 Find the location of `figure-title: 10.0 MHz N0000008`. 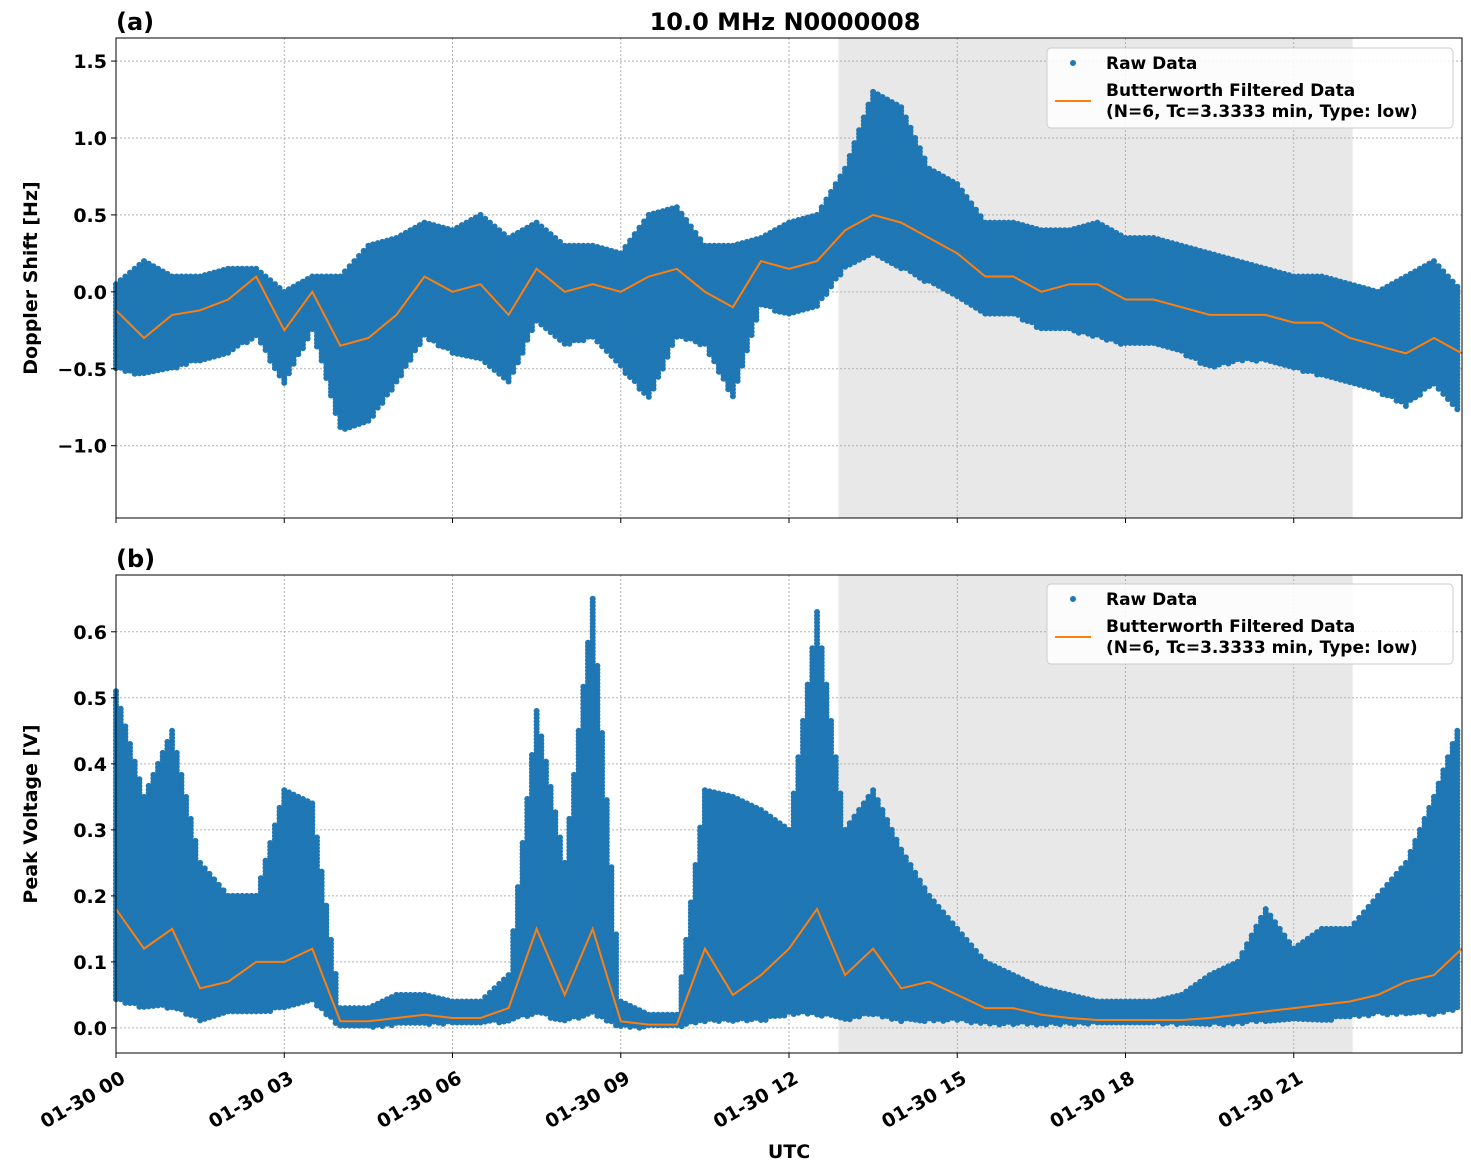

figure-title: 10.0 MHz N0000008 is located at coordinates (785, 22).